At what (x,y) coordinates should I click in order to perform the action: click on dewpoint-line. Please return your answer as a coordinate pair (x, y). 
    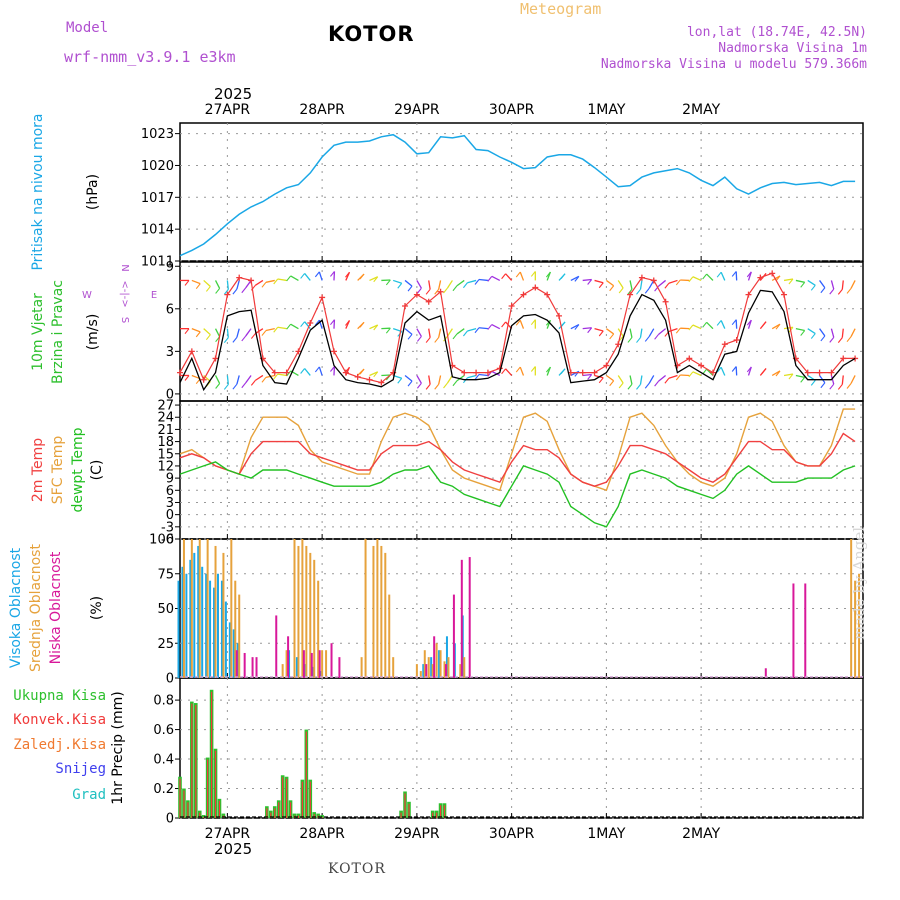
    Looking at the image, I should click on (517, 494).